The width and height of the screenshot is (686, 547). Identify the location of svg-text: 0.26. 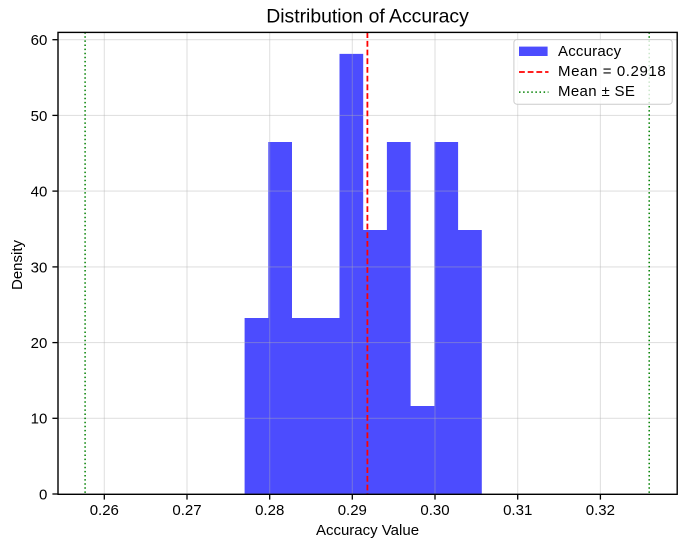
(104, 510).